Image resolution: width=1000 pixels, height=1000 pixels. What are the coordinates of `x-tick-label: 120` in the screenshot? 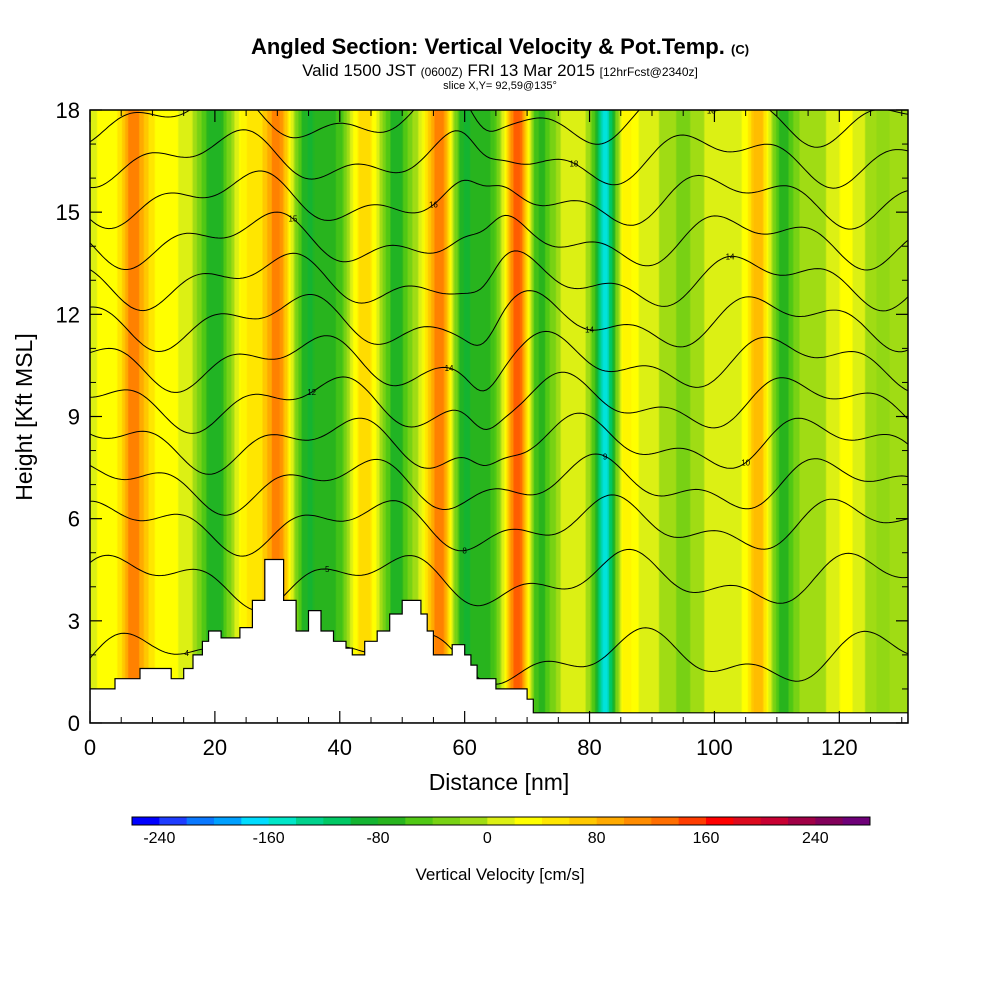 It's located at (839, 747).